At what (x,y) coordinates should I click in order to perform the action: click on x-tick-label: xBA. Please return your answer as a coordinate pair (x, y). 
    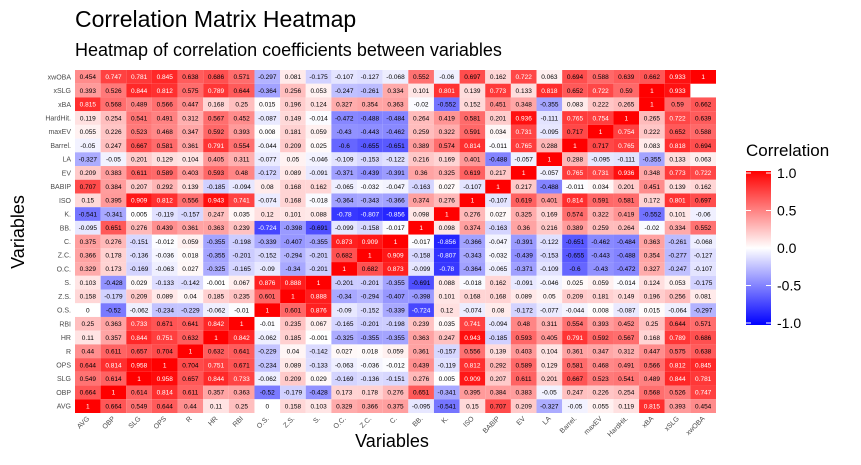
    Looking at the image, I should click on (648, 422).